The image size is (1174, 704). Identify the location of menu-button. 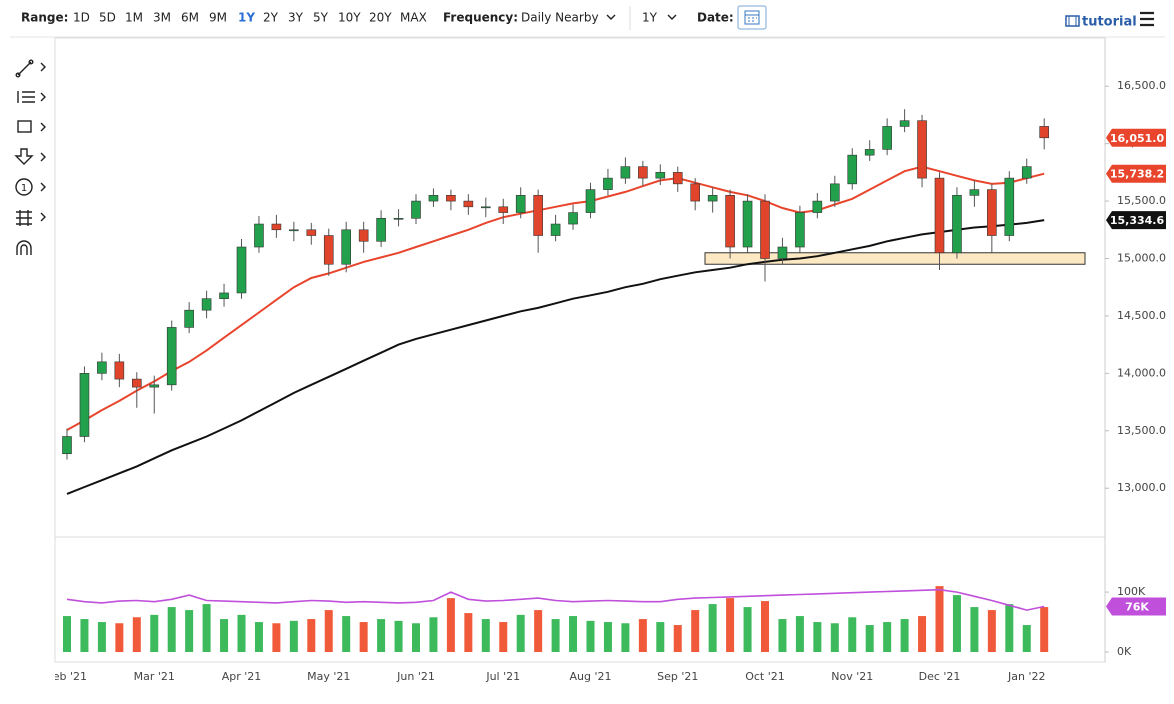
(1147, 19).